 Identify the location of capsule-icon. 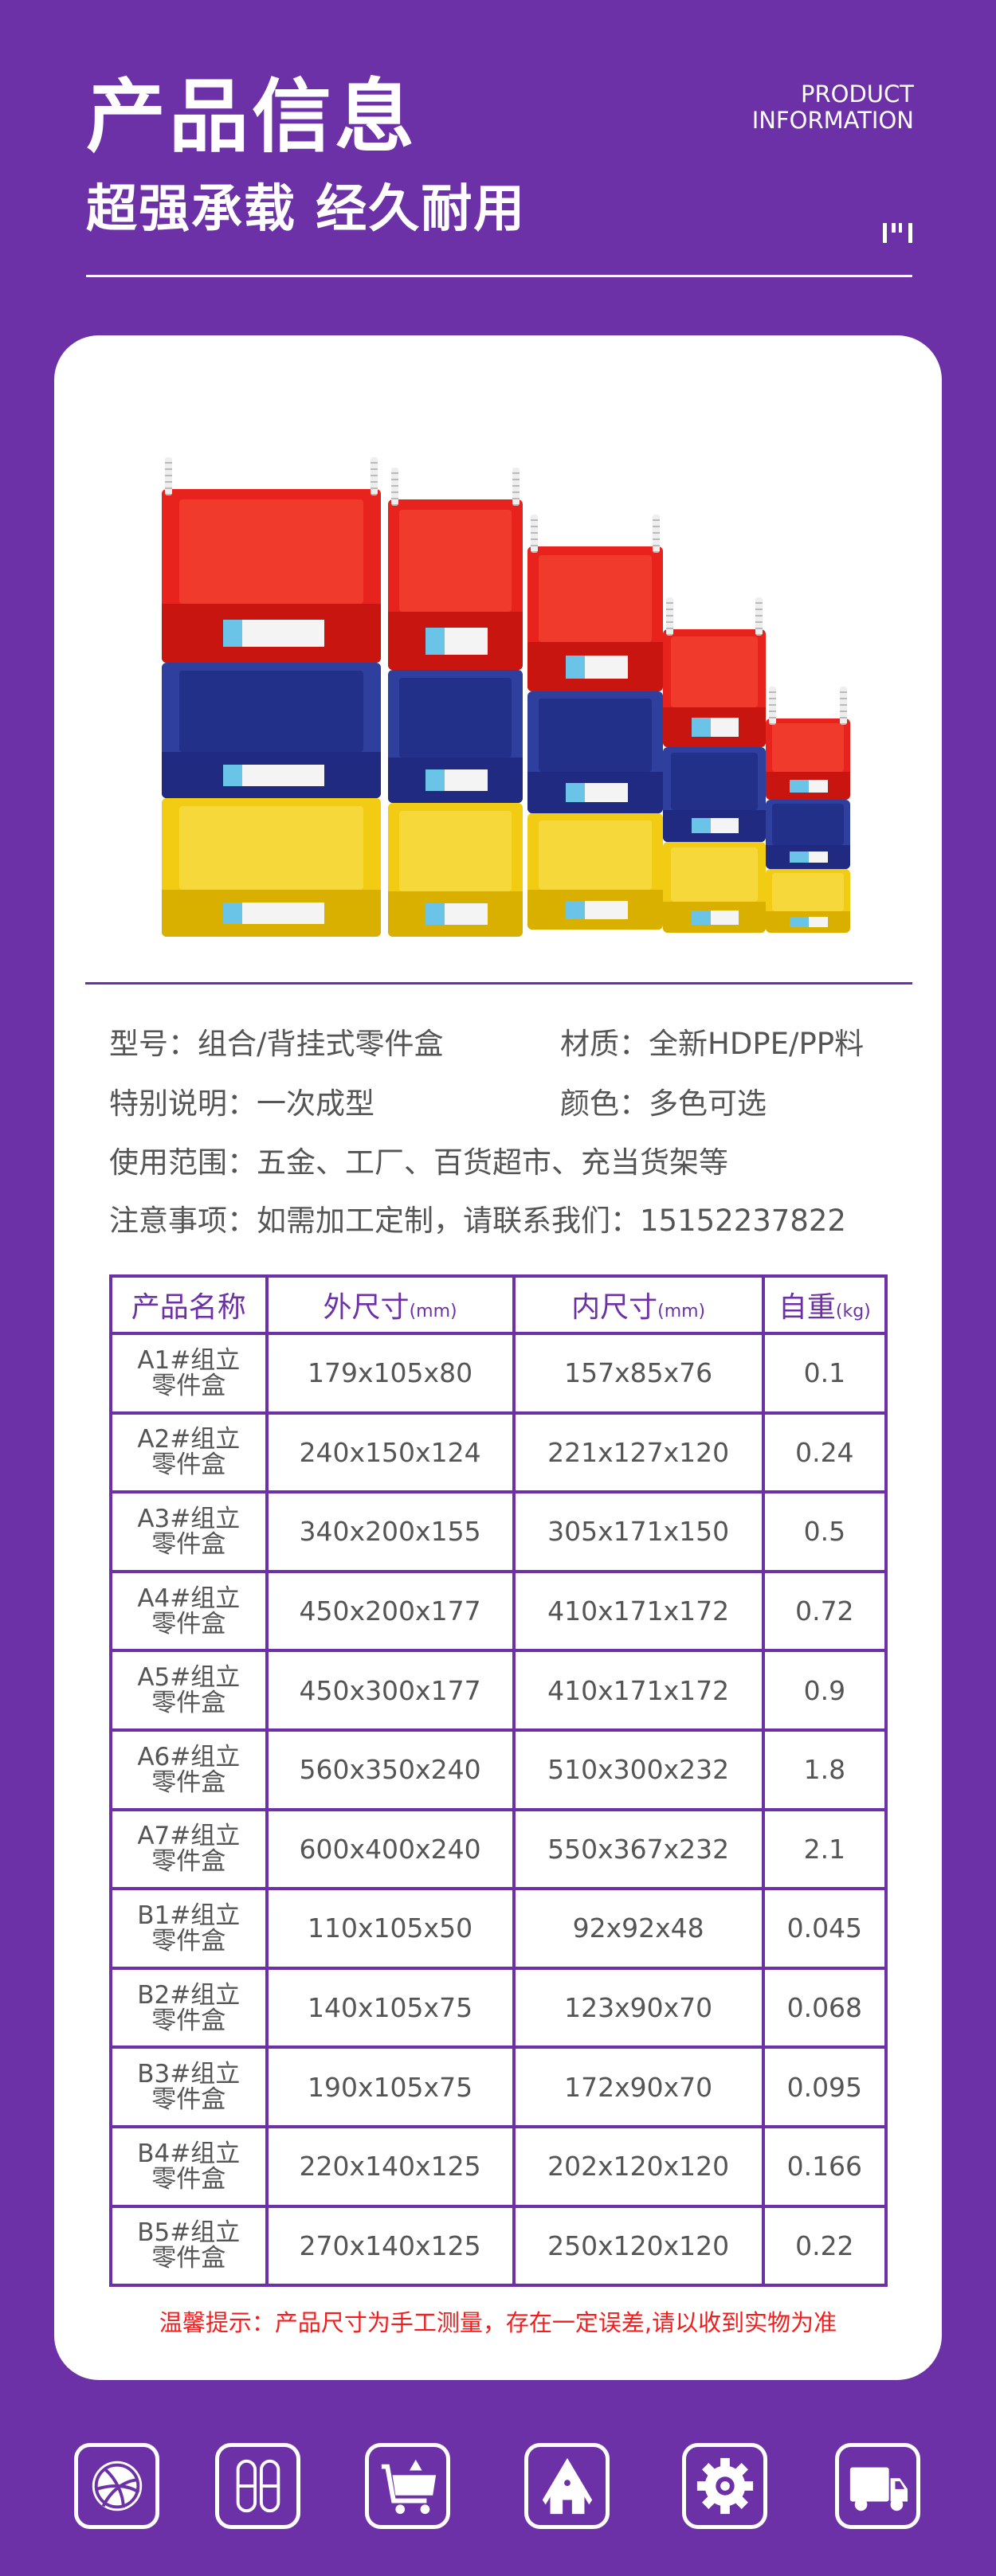
(257, 2486).